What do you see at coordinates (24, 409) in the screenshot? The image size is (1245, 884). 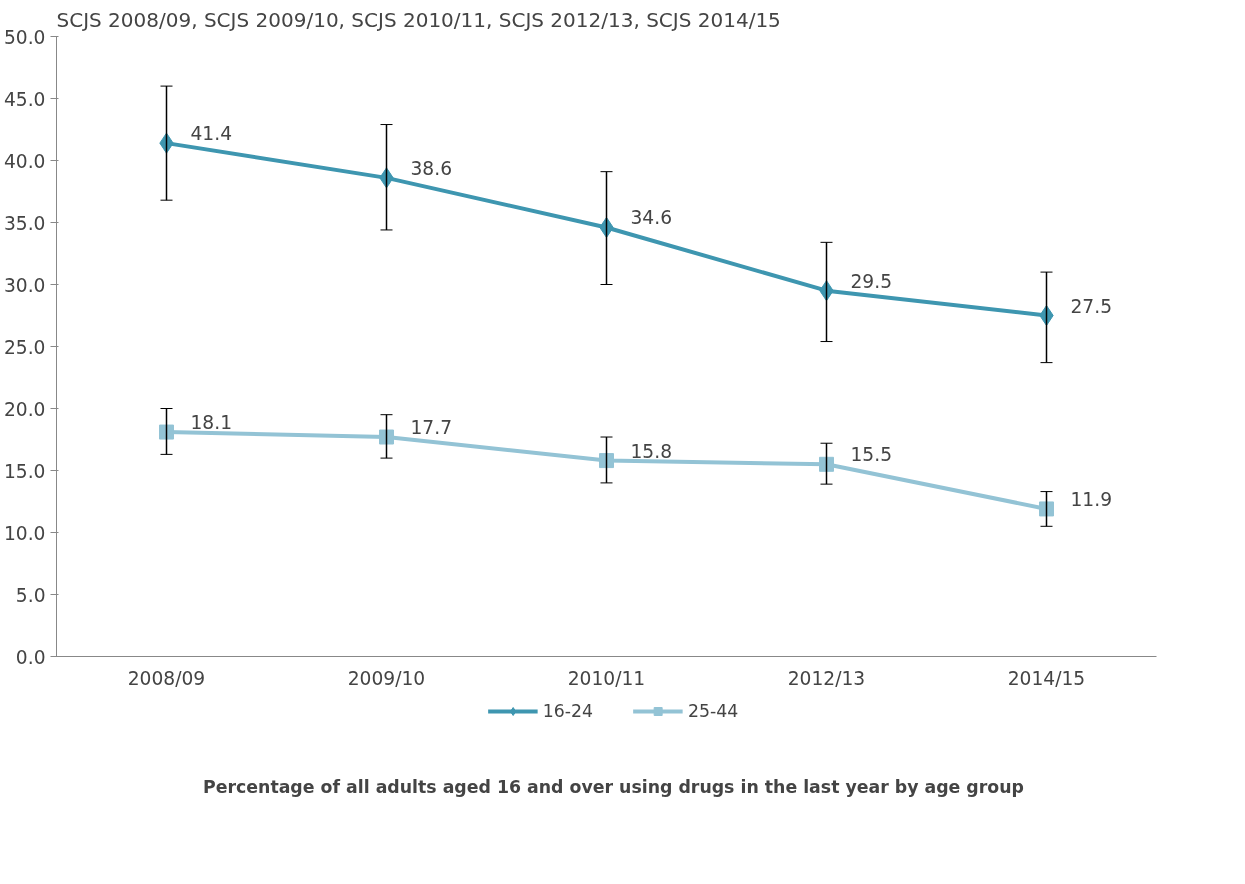 I see `y-tick-label: 20.0` at bounding box center [24, 409].